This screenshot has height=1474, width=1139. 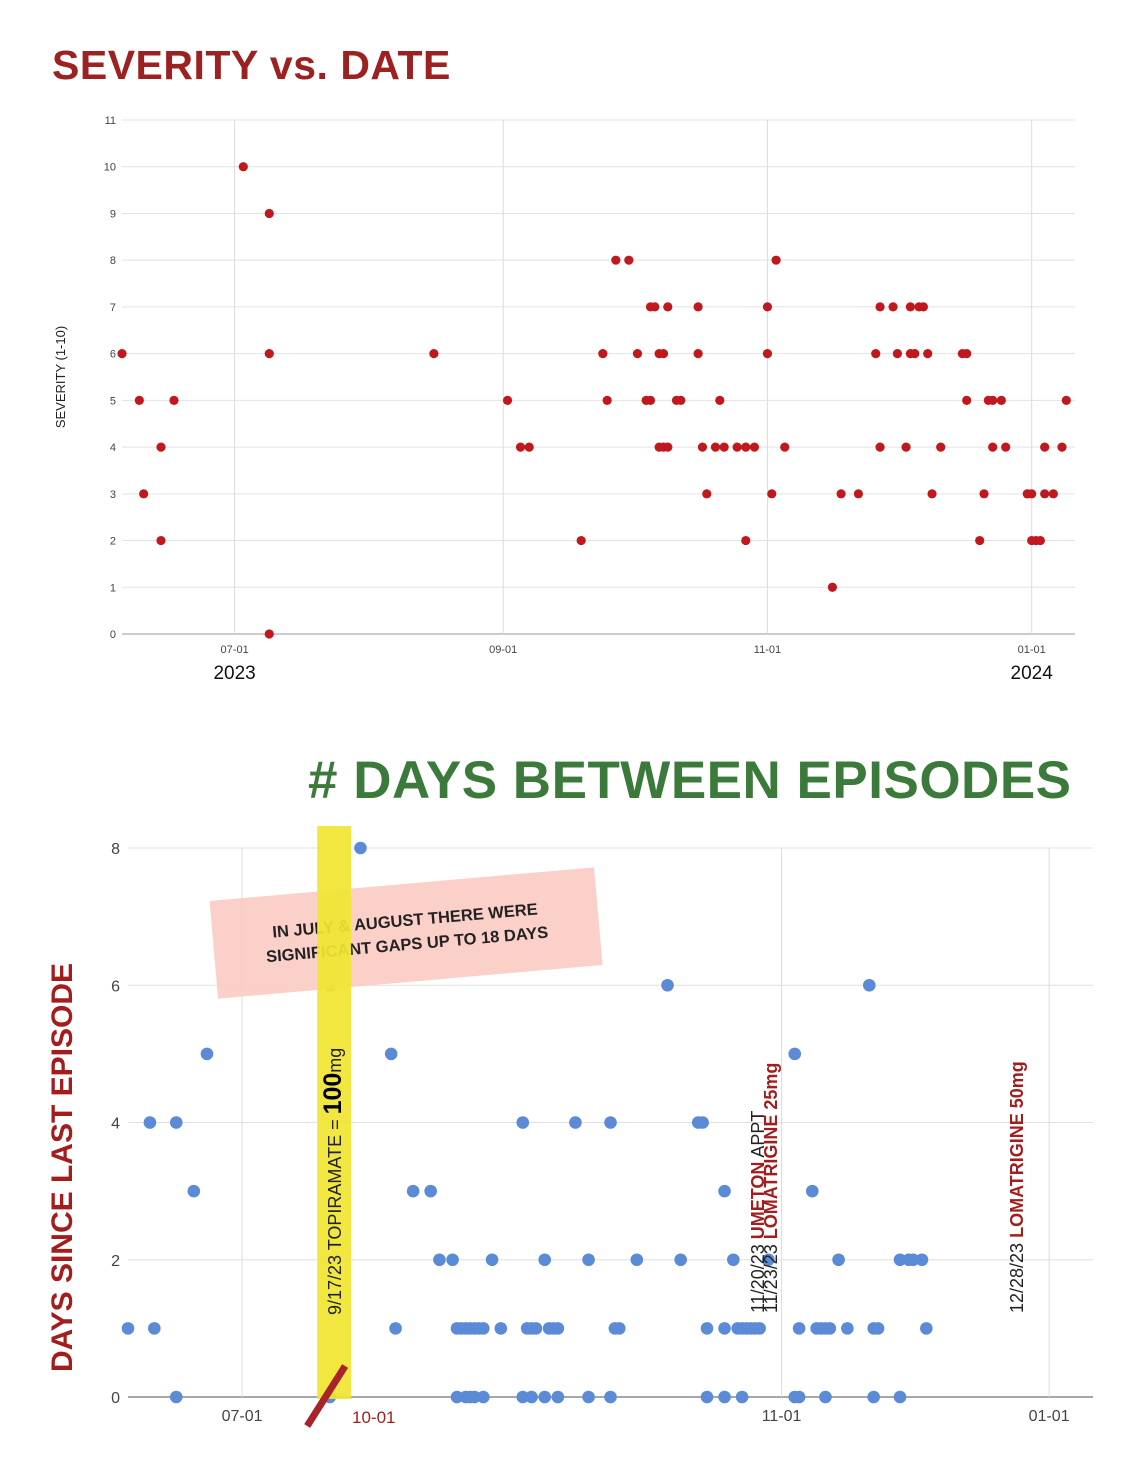 I want to click on days-chart-title: # DAYS BETWEEN EPISODES, so click(x=690, y=780).